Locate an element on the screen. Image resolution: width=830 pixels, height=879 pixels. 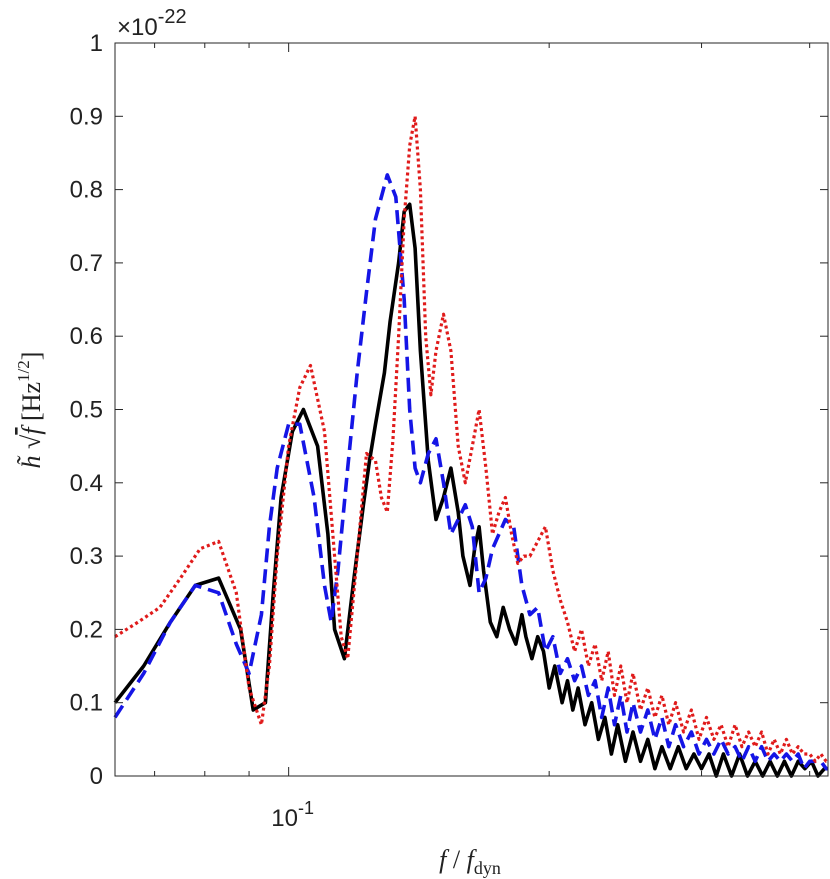
y-axis-label-f: f is located at coordinates (31, 429).